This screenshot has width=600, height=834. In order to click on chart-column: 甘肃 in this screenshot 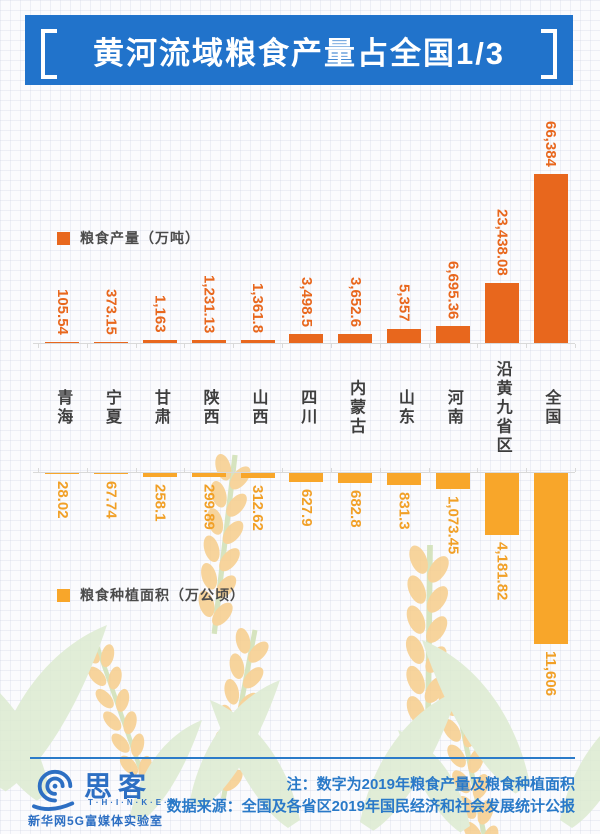, I will do `click(160, 407)`.